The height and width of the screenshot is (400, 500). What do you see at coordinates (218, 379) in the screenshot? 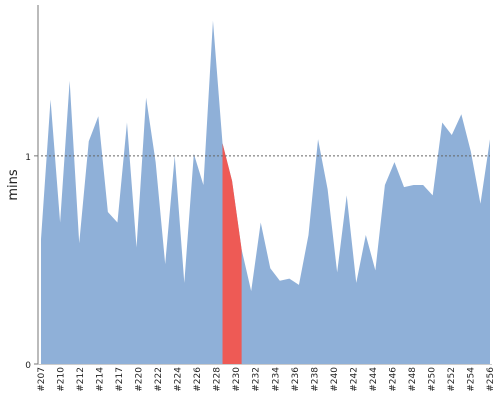
I see `x-tick-label: #228` at bounding box center [218, 379].